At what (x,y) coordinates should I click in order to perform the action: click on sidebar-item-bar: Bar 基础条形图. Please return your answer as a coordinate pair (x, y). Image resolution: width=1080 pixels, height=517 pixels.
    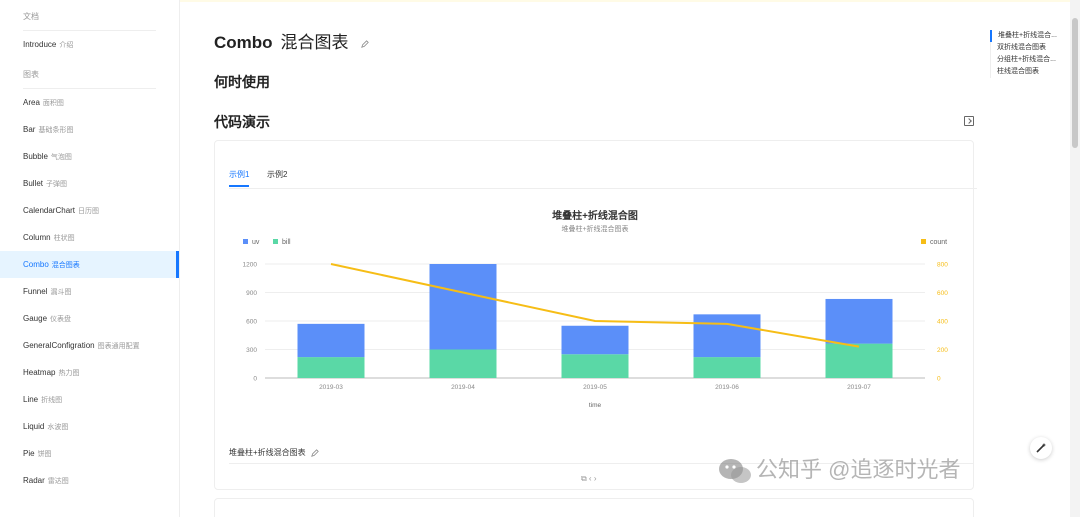
    Looking at the image, I should click on (89, 129).